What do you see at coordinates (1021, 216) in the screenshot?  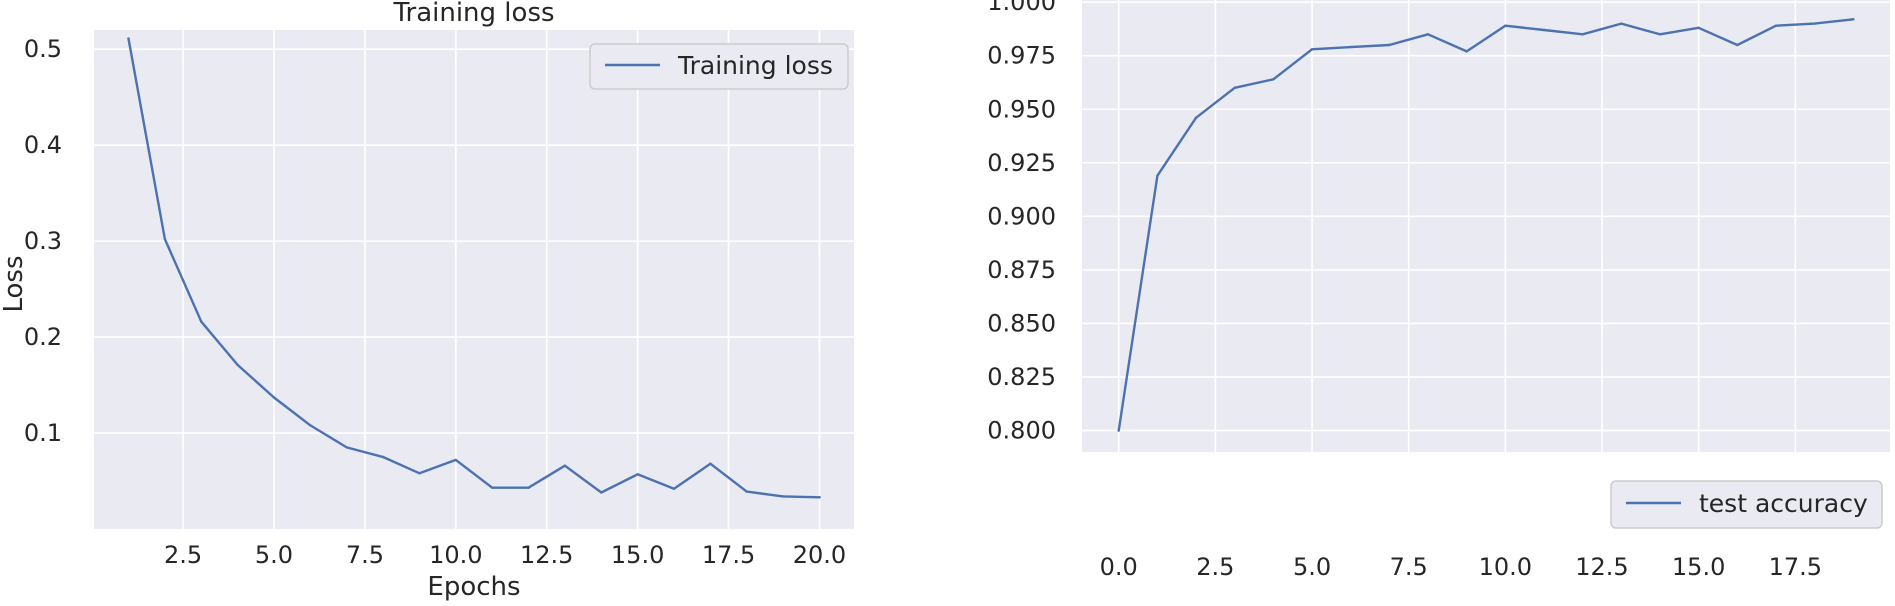 I see `y-tick-label: 0.900` at bounding box center [1021, 216].